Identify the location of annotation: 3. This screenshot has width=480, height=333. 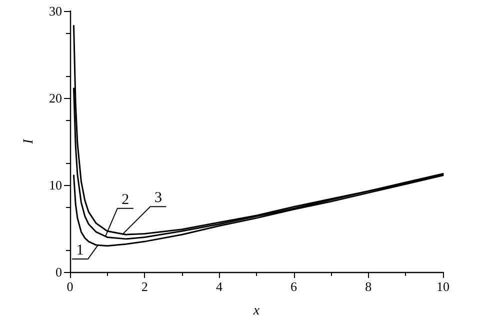
(158, 198).